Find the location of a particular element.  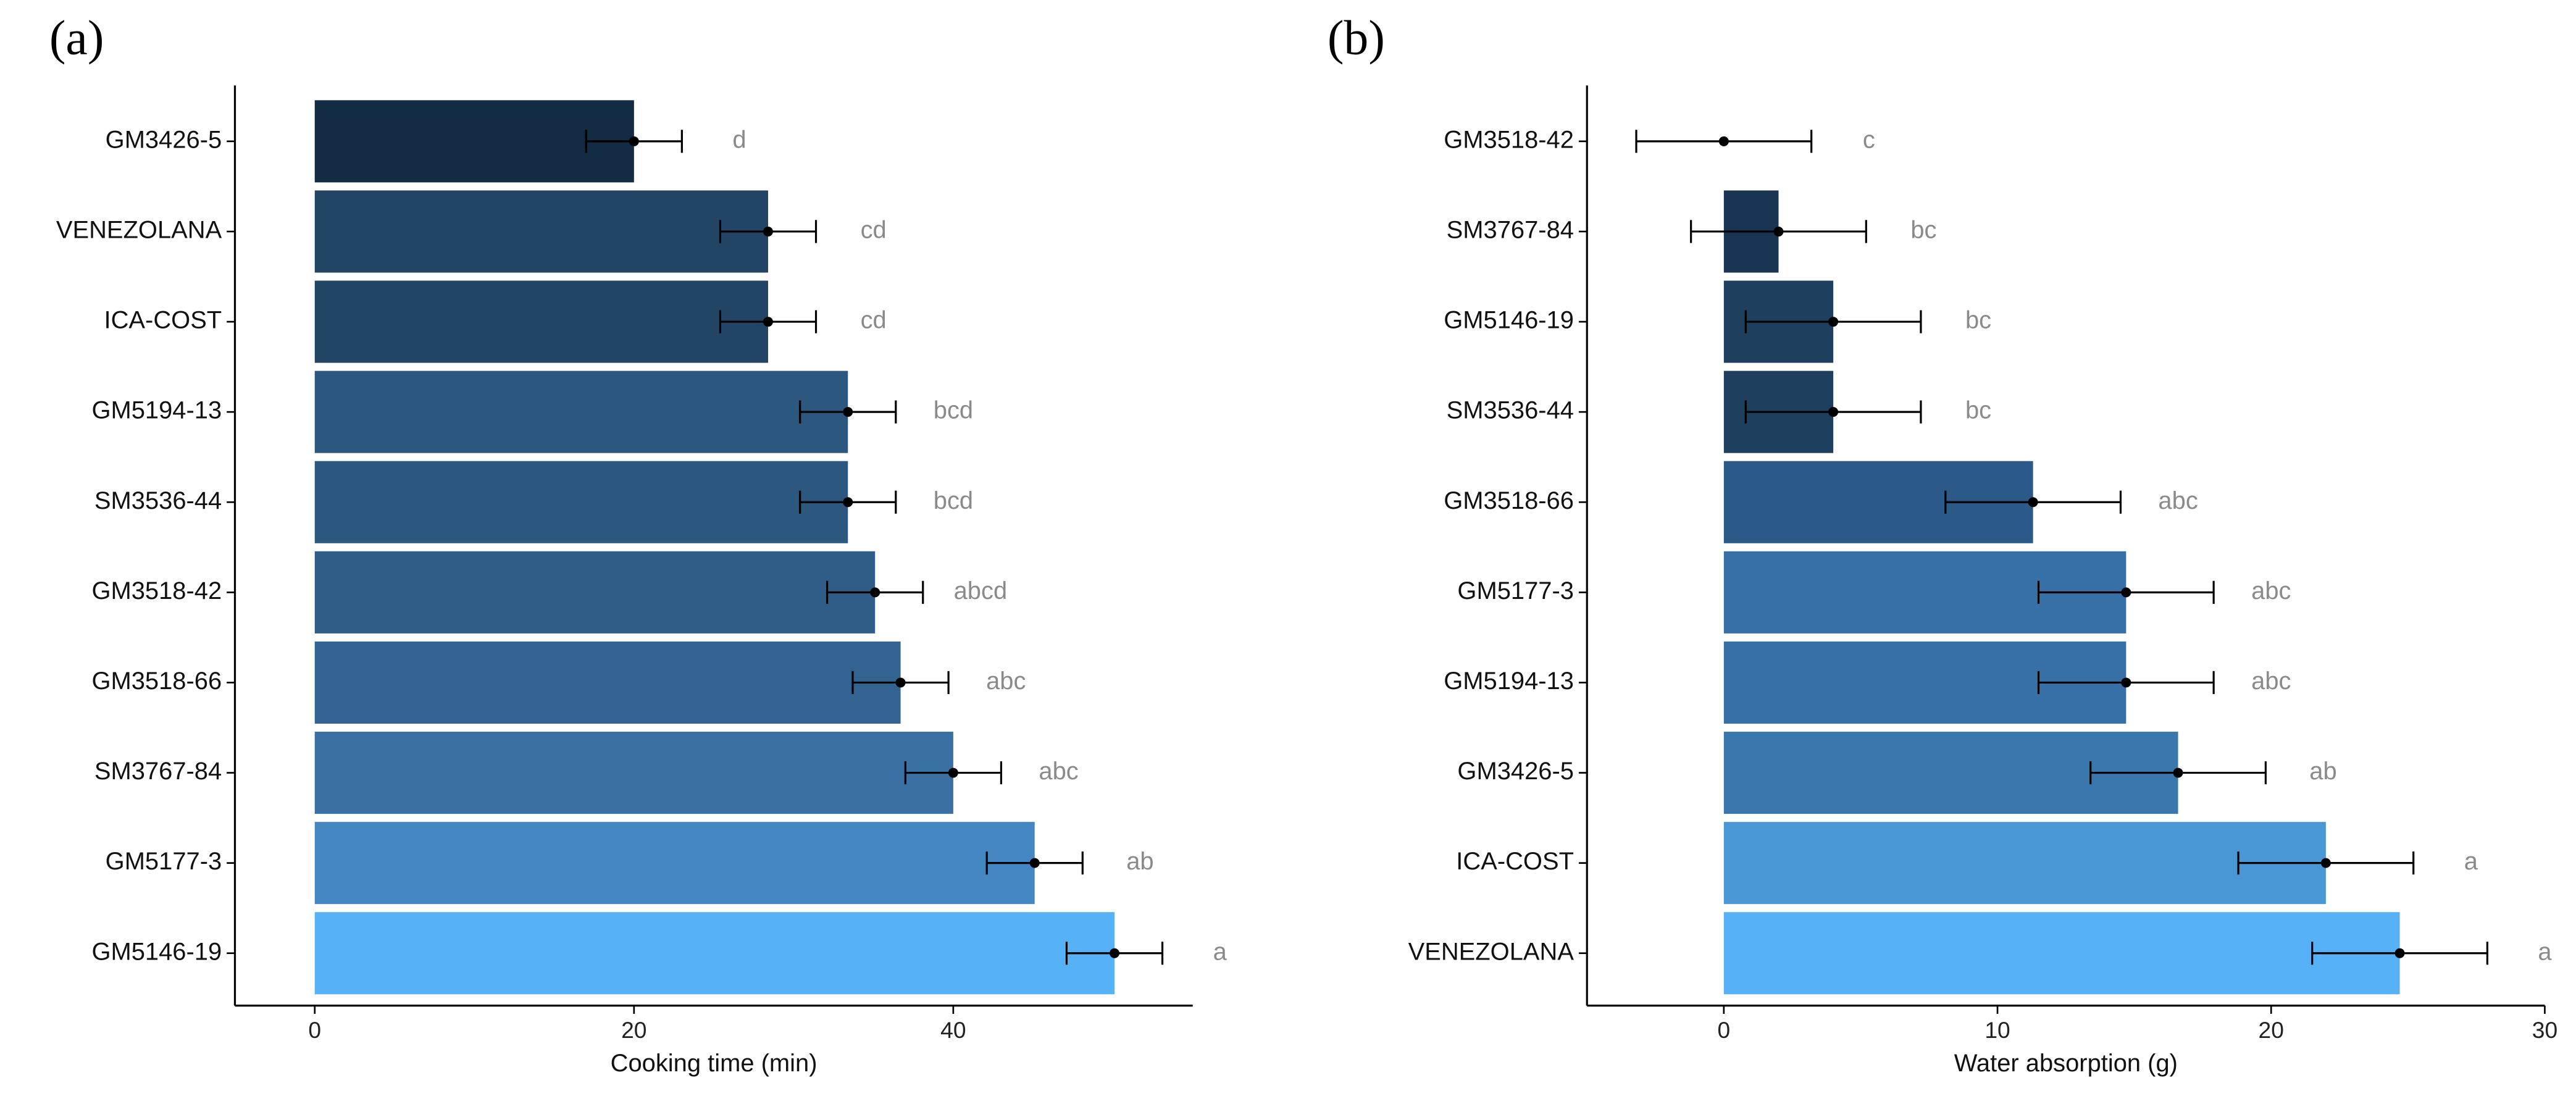

x-tick-label: 10 is located at coordinates (1997, 1030).